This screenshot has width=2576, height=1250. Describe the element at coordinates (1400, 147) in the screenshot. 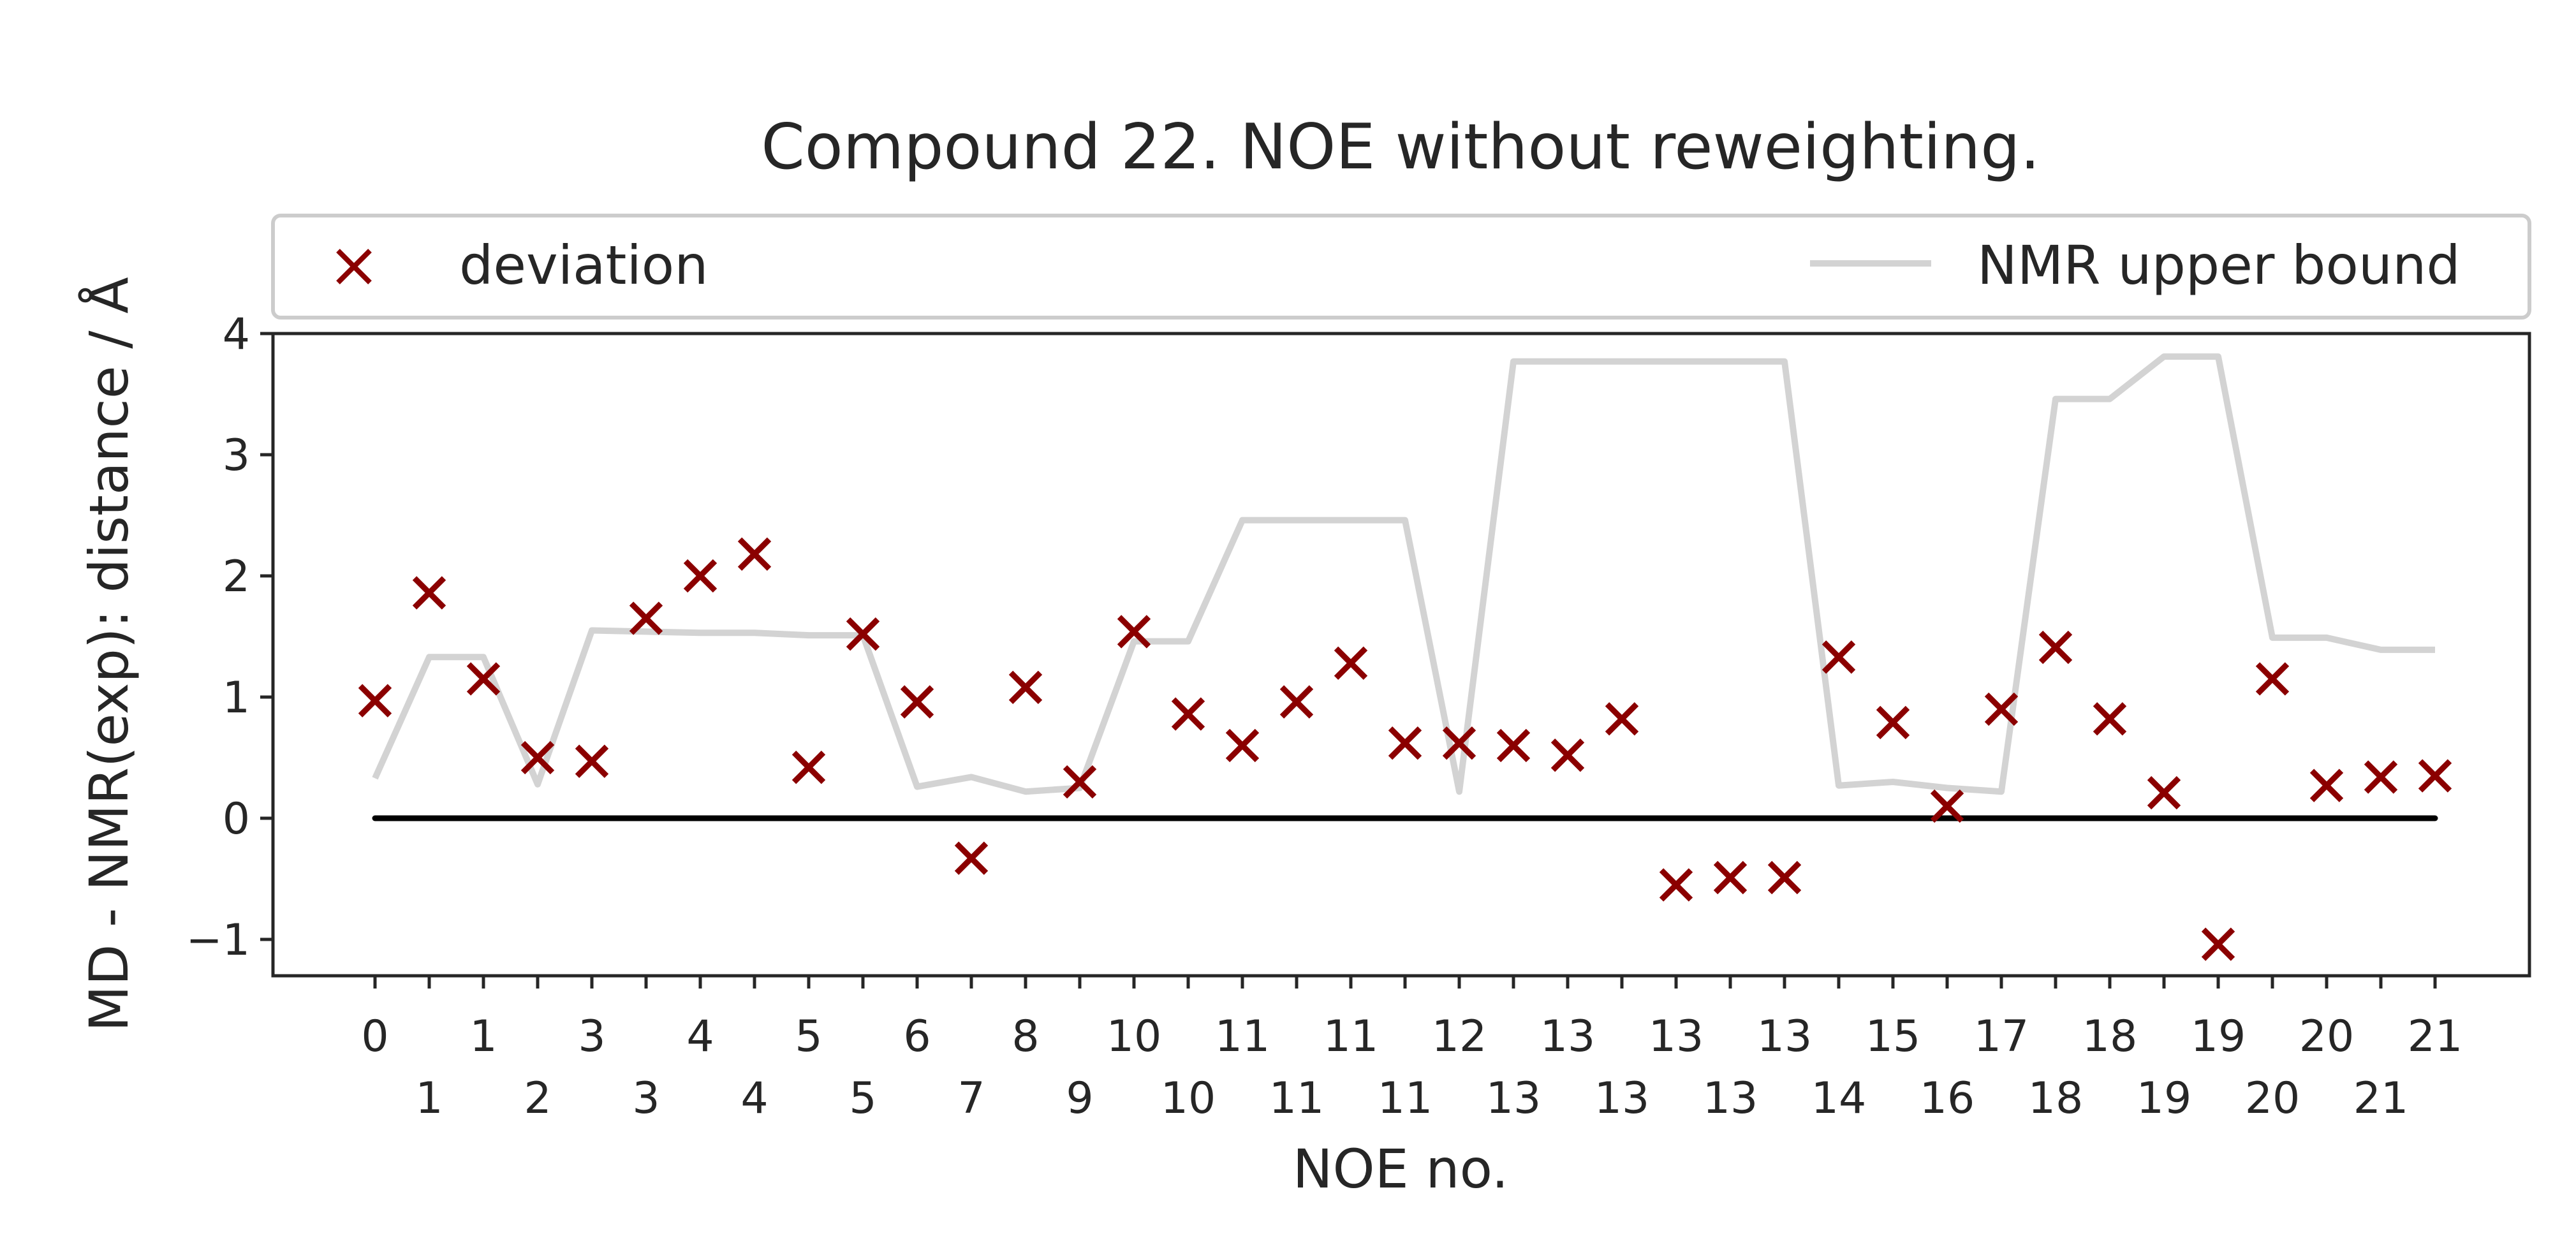

I see `chart-title: Compound 22. NOE without reweighting.` at that location.